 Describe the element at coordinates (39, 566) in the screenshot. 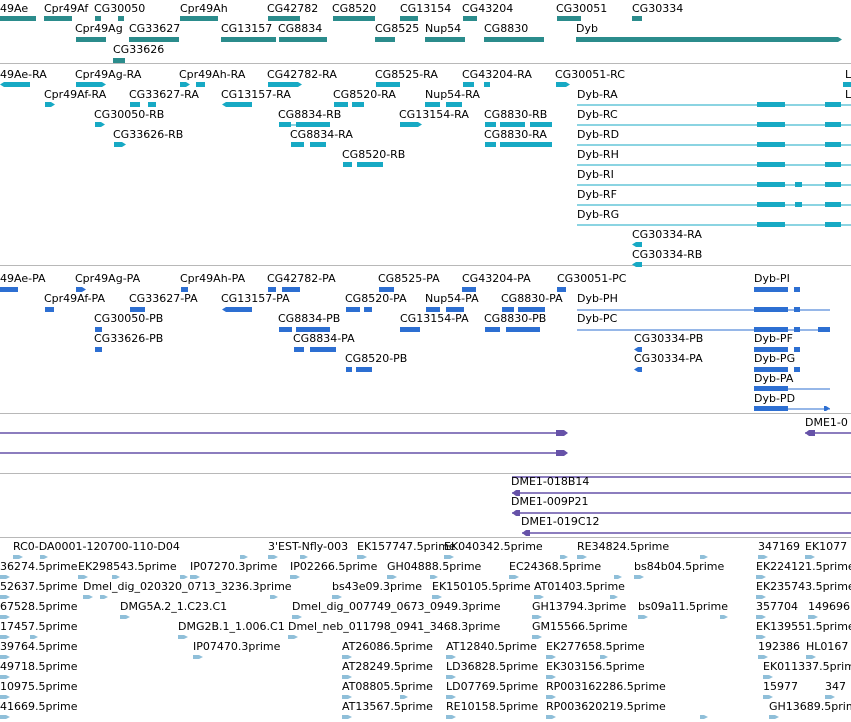

I see `est-label: 36274.5prime` at that location.